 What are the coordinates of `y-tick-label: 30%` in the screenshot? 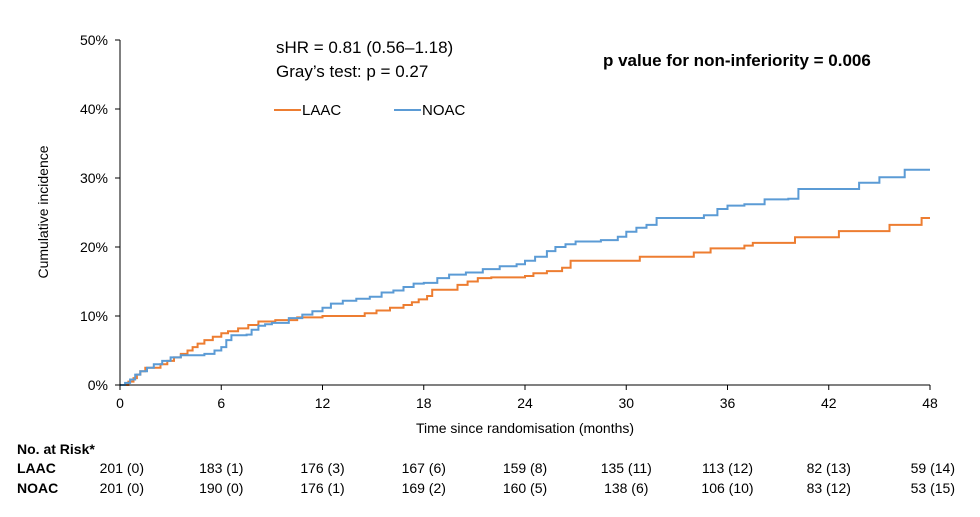 It's located at (94, 178).